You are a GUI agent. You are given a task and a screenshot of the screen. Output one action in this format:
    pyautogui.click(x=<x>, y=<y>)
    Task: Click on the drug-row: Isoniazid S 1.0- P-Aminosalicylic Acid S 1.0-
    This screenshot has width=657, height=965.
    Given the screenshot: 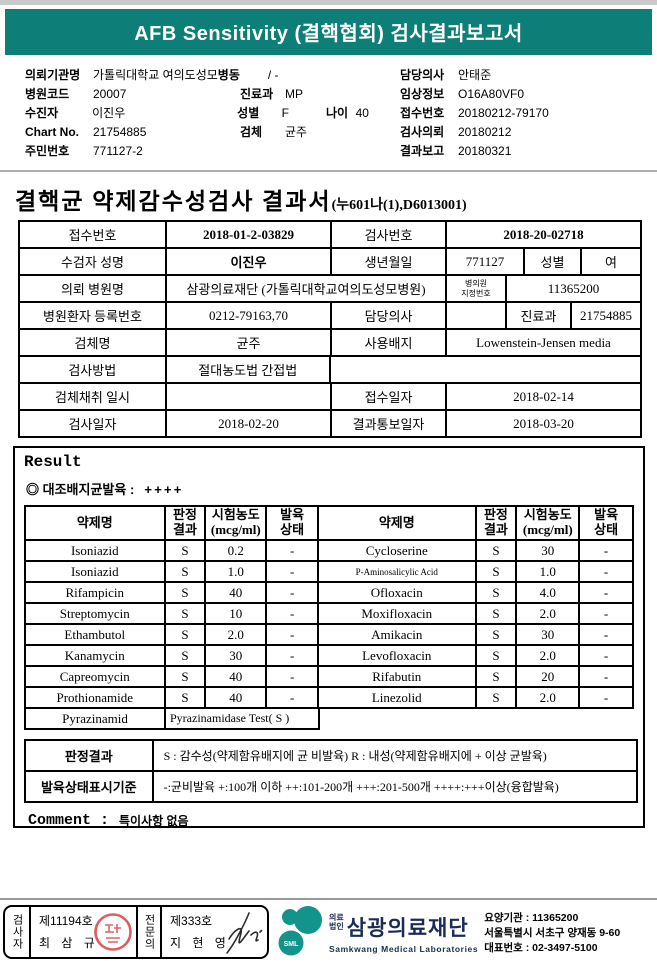 What is the action you would take?
    pyautogui.click(x=330, y=572)
    